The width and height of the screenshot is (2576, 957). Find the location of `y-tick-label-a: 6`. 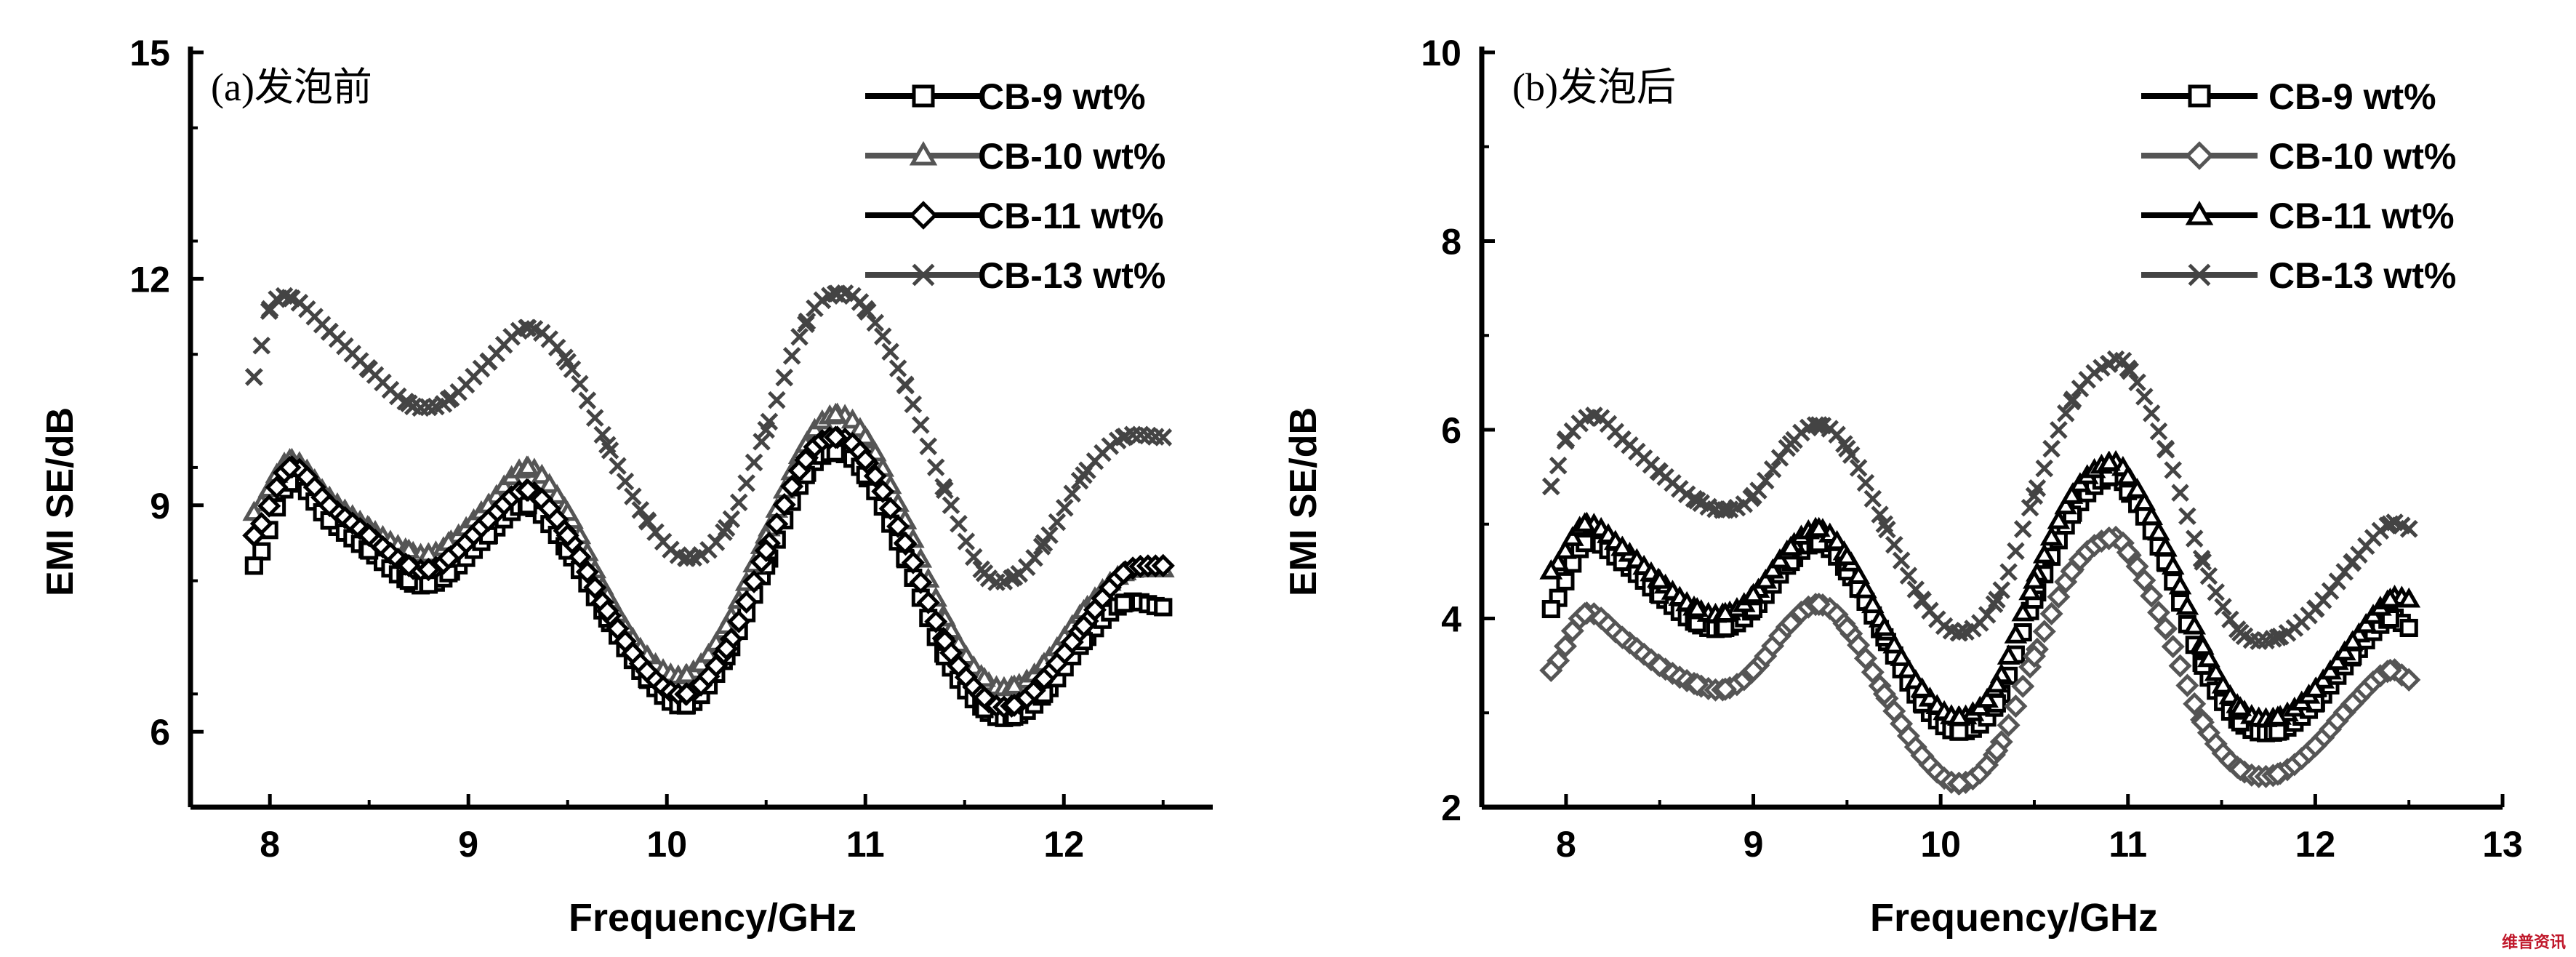

y-tick-label-a: 6 is located at coordinates (160, 732).